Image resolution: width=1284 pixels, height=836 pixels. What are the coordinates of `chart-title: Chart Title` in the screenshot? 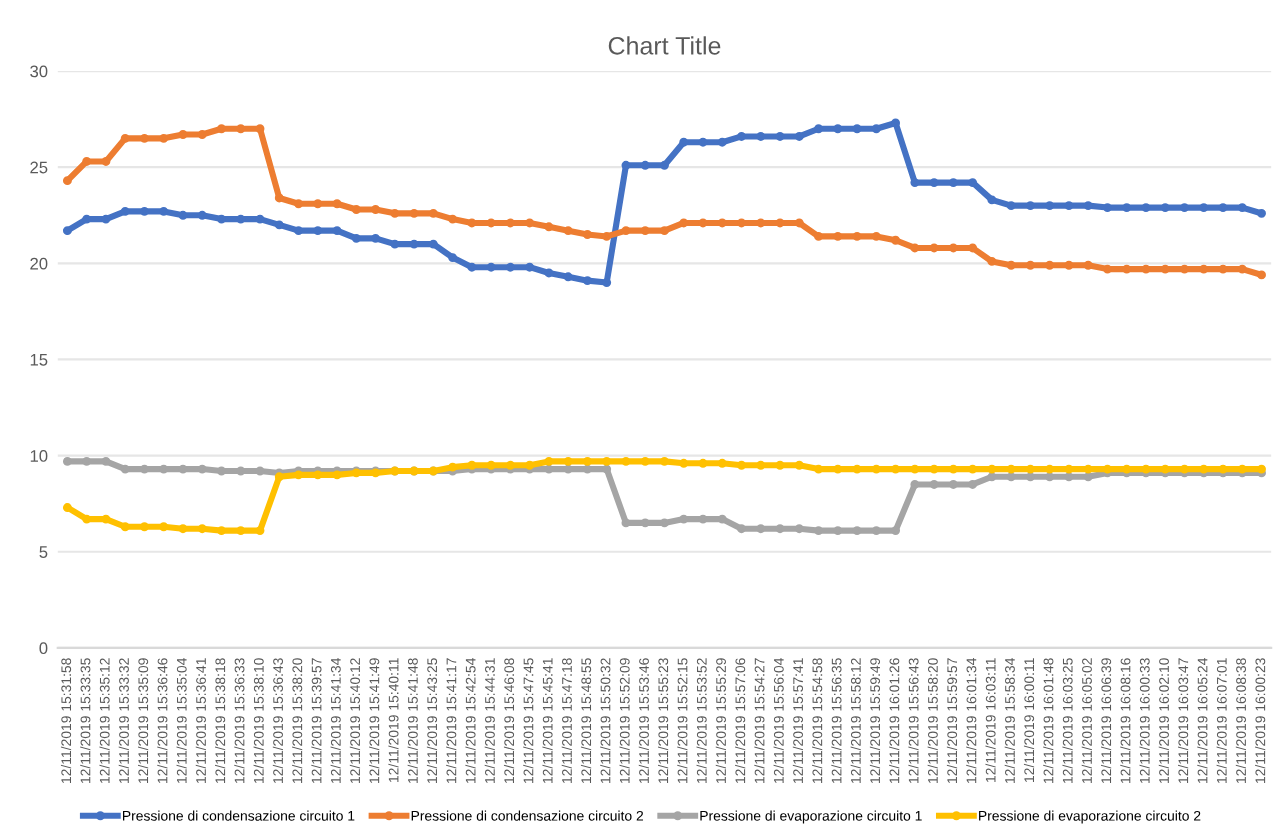 It's located at (664, 45).